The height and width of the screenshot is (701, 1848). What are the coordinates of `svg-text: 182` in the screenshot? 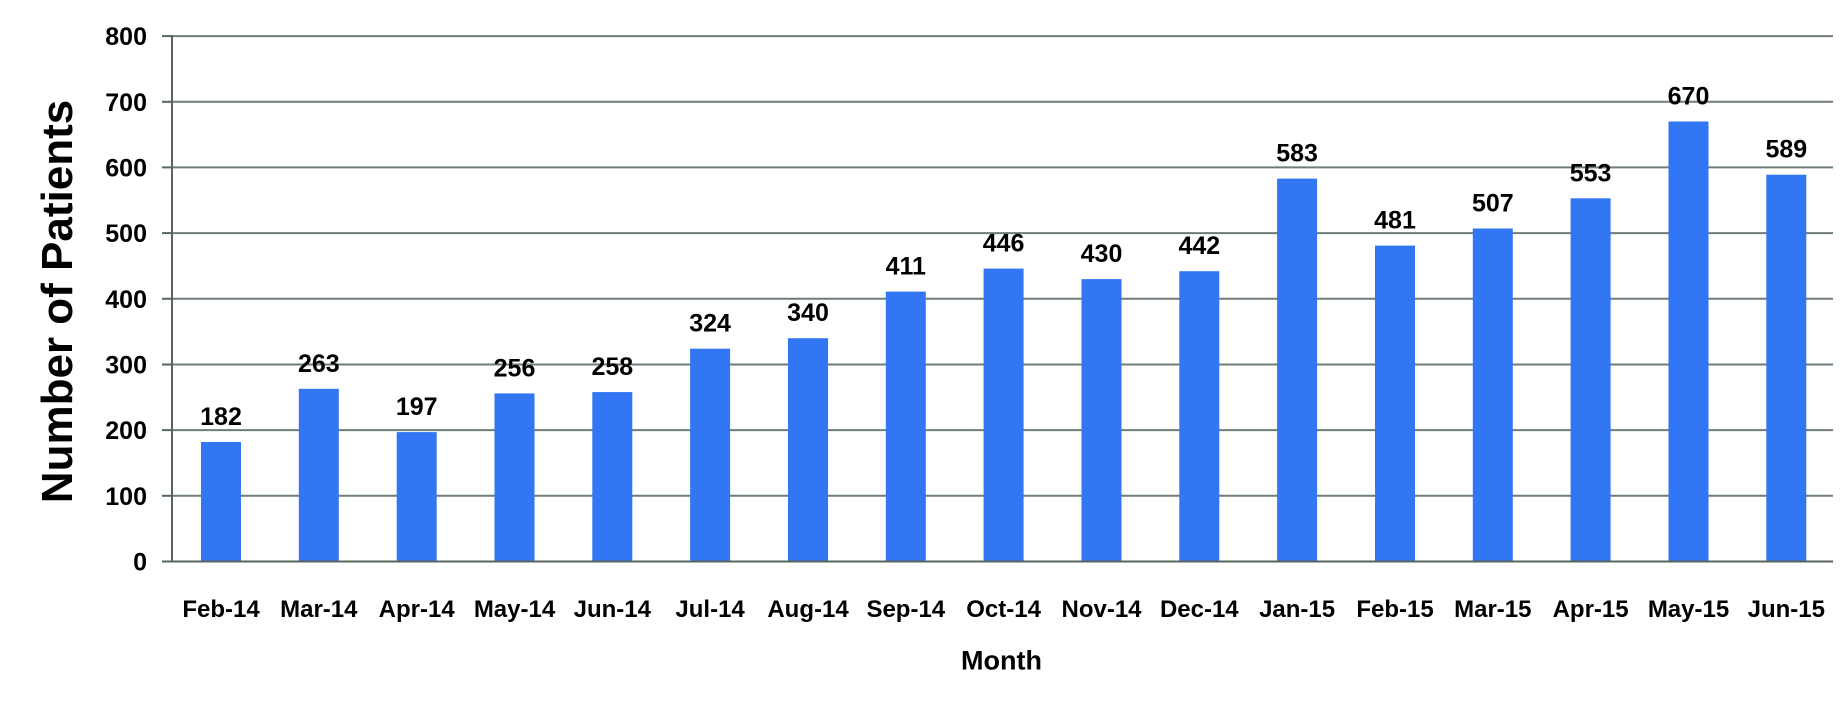 It's located at (221, 417).